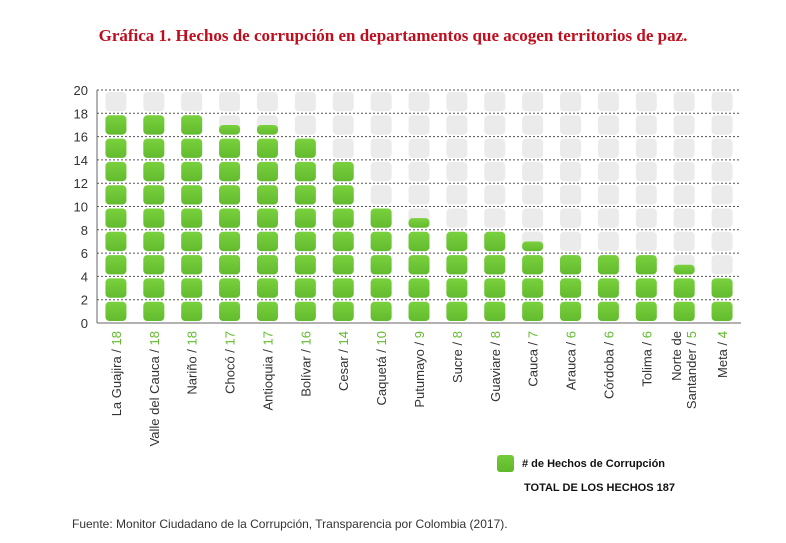 The width and height of the screenshot is (786, 543). Describe the element at coordinates (646, 334) in the screenshot. I see `data-label: 6` at that location.